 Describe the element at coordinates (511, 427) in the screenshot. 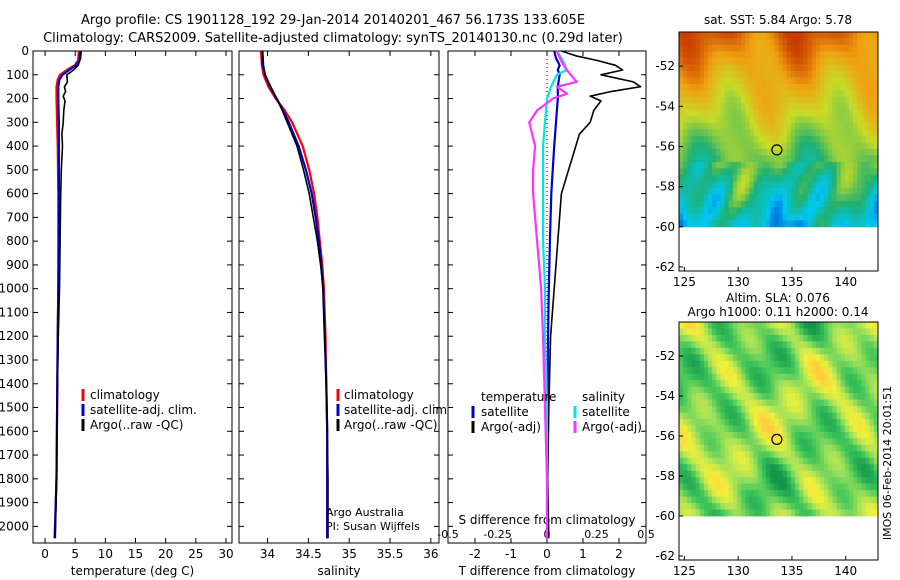

I see `legend-label: Argo(-adj)` at that location.